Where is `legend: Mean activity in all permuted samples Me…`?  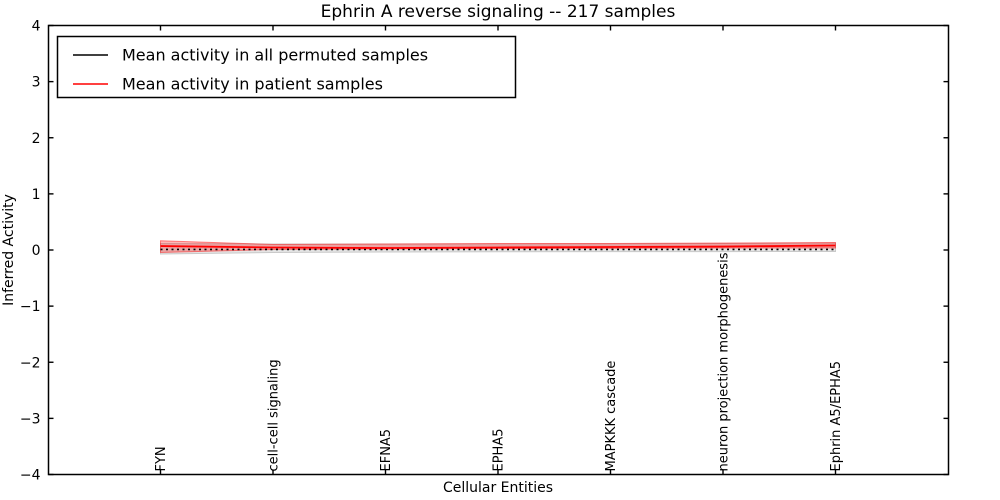
legend: Mean activity in all permuted samples Me… is located at coordinates (286, 67).